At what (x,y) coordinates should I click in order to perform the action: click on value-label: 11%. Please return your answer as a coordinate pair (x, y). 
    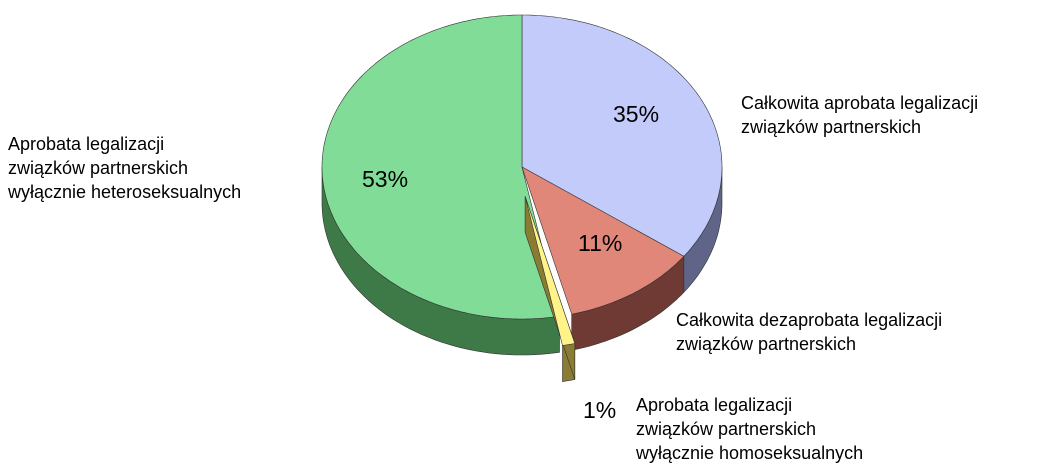
    Looking at the image, I should click on (600, 243).